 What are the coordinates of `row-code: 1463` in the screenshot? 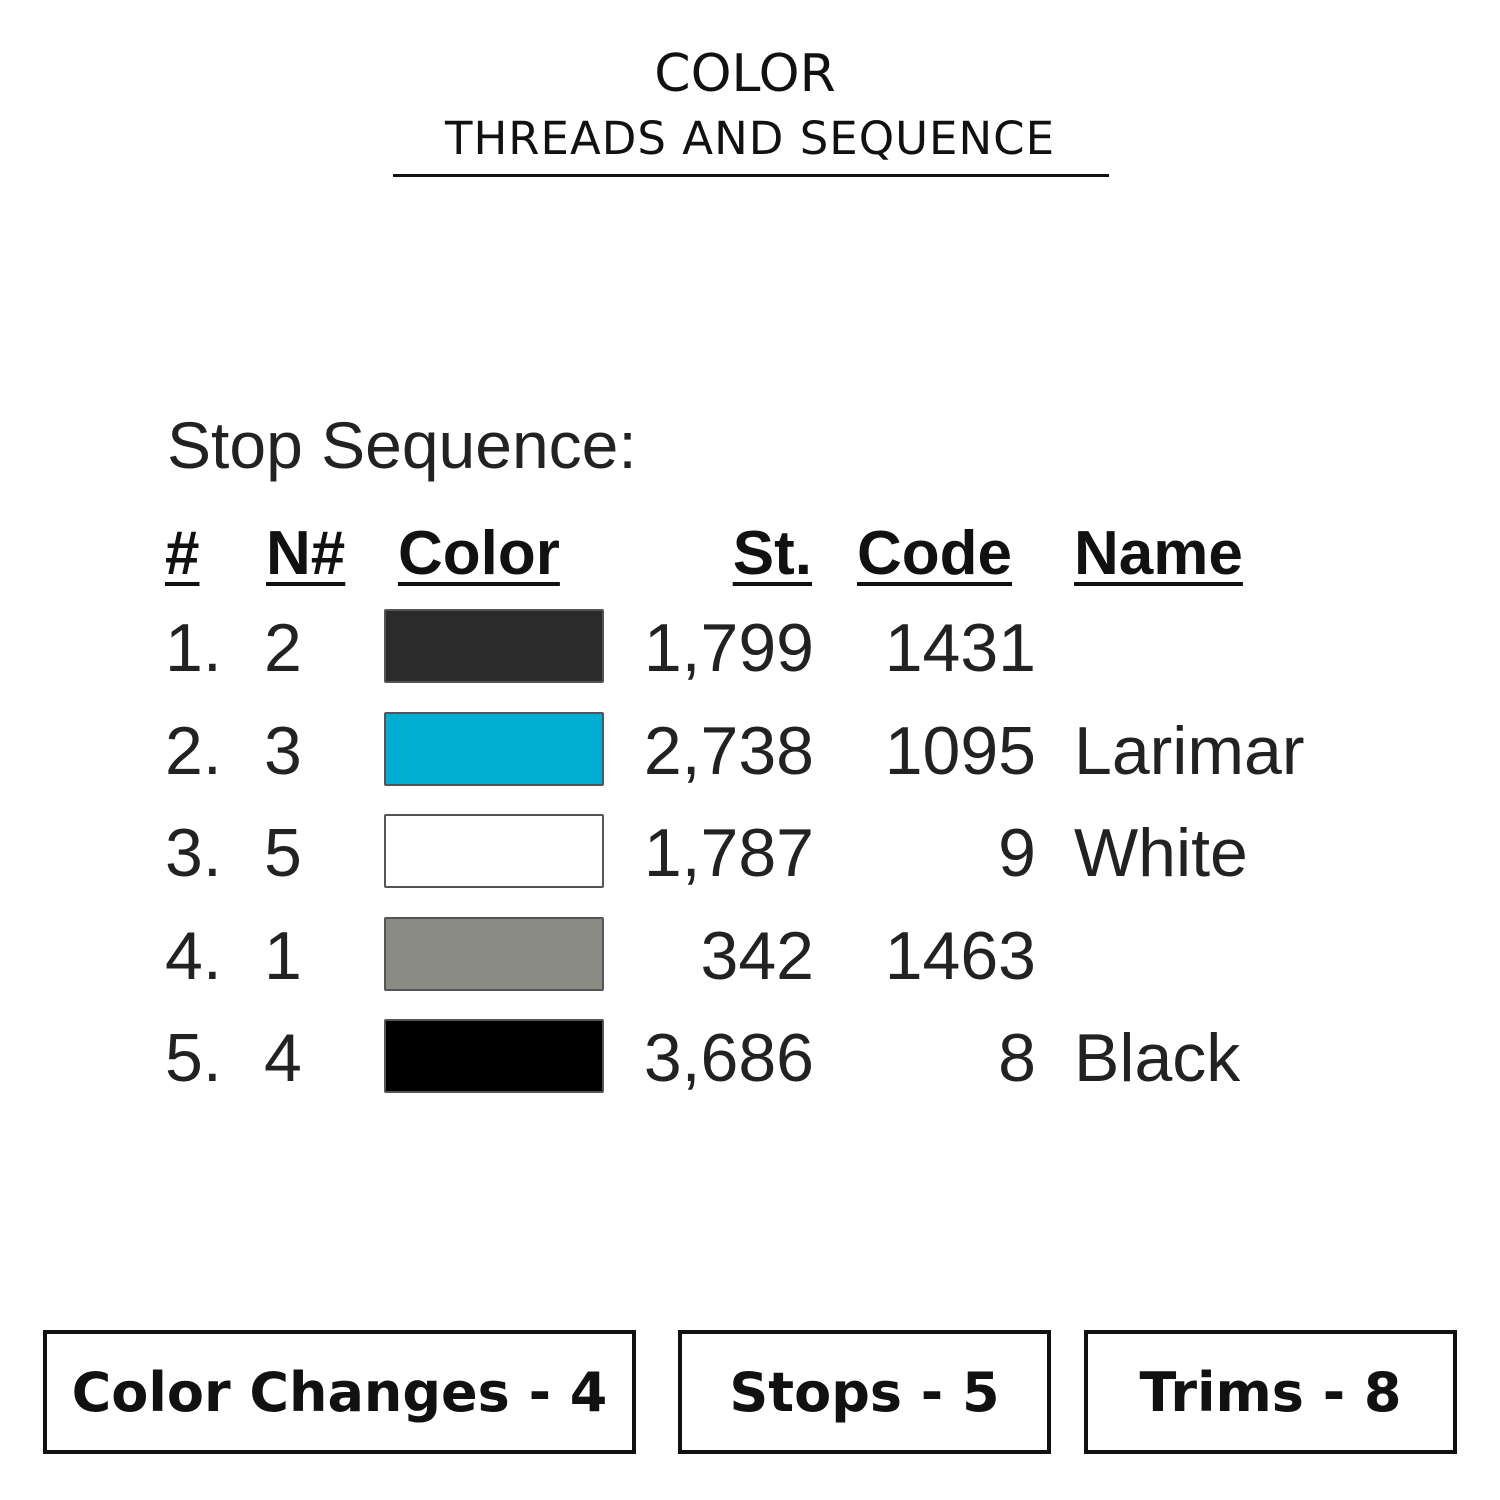 It's located at (960, 955).